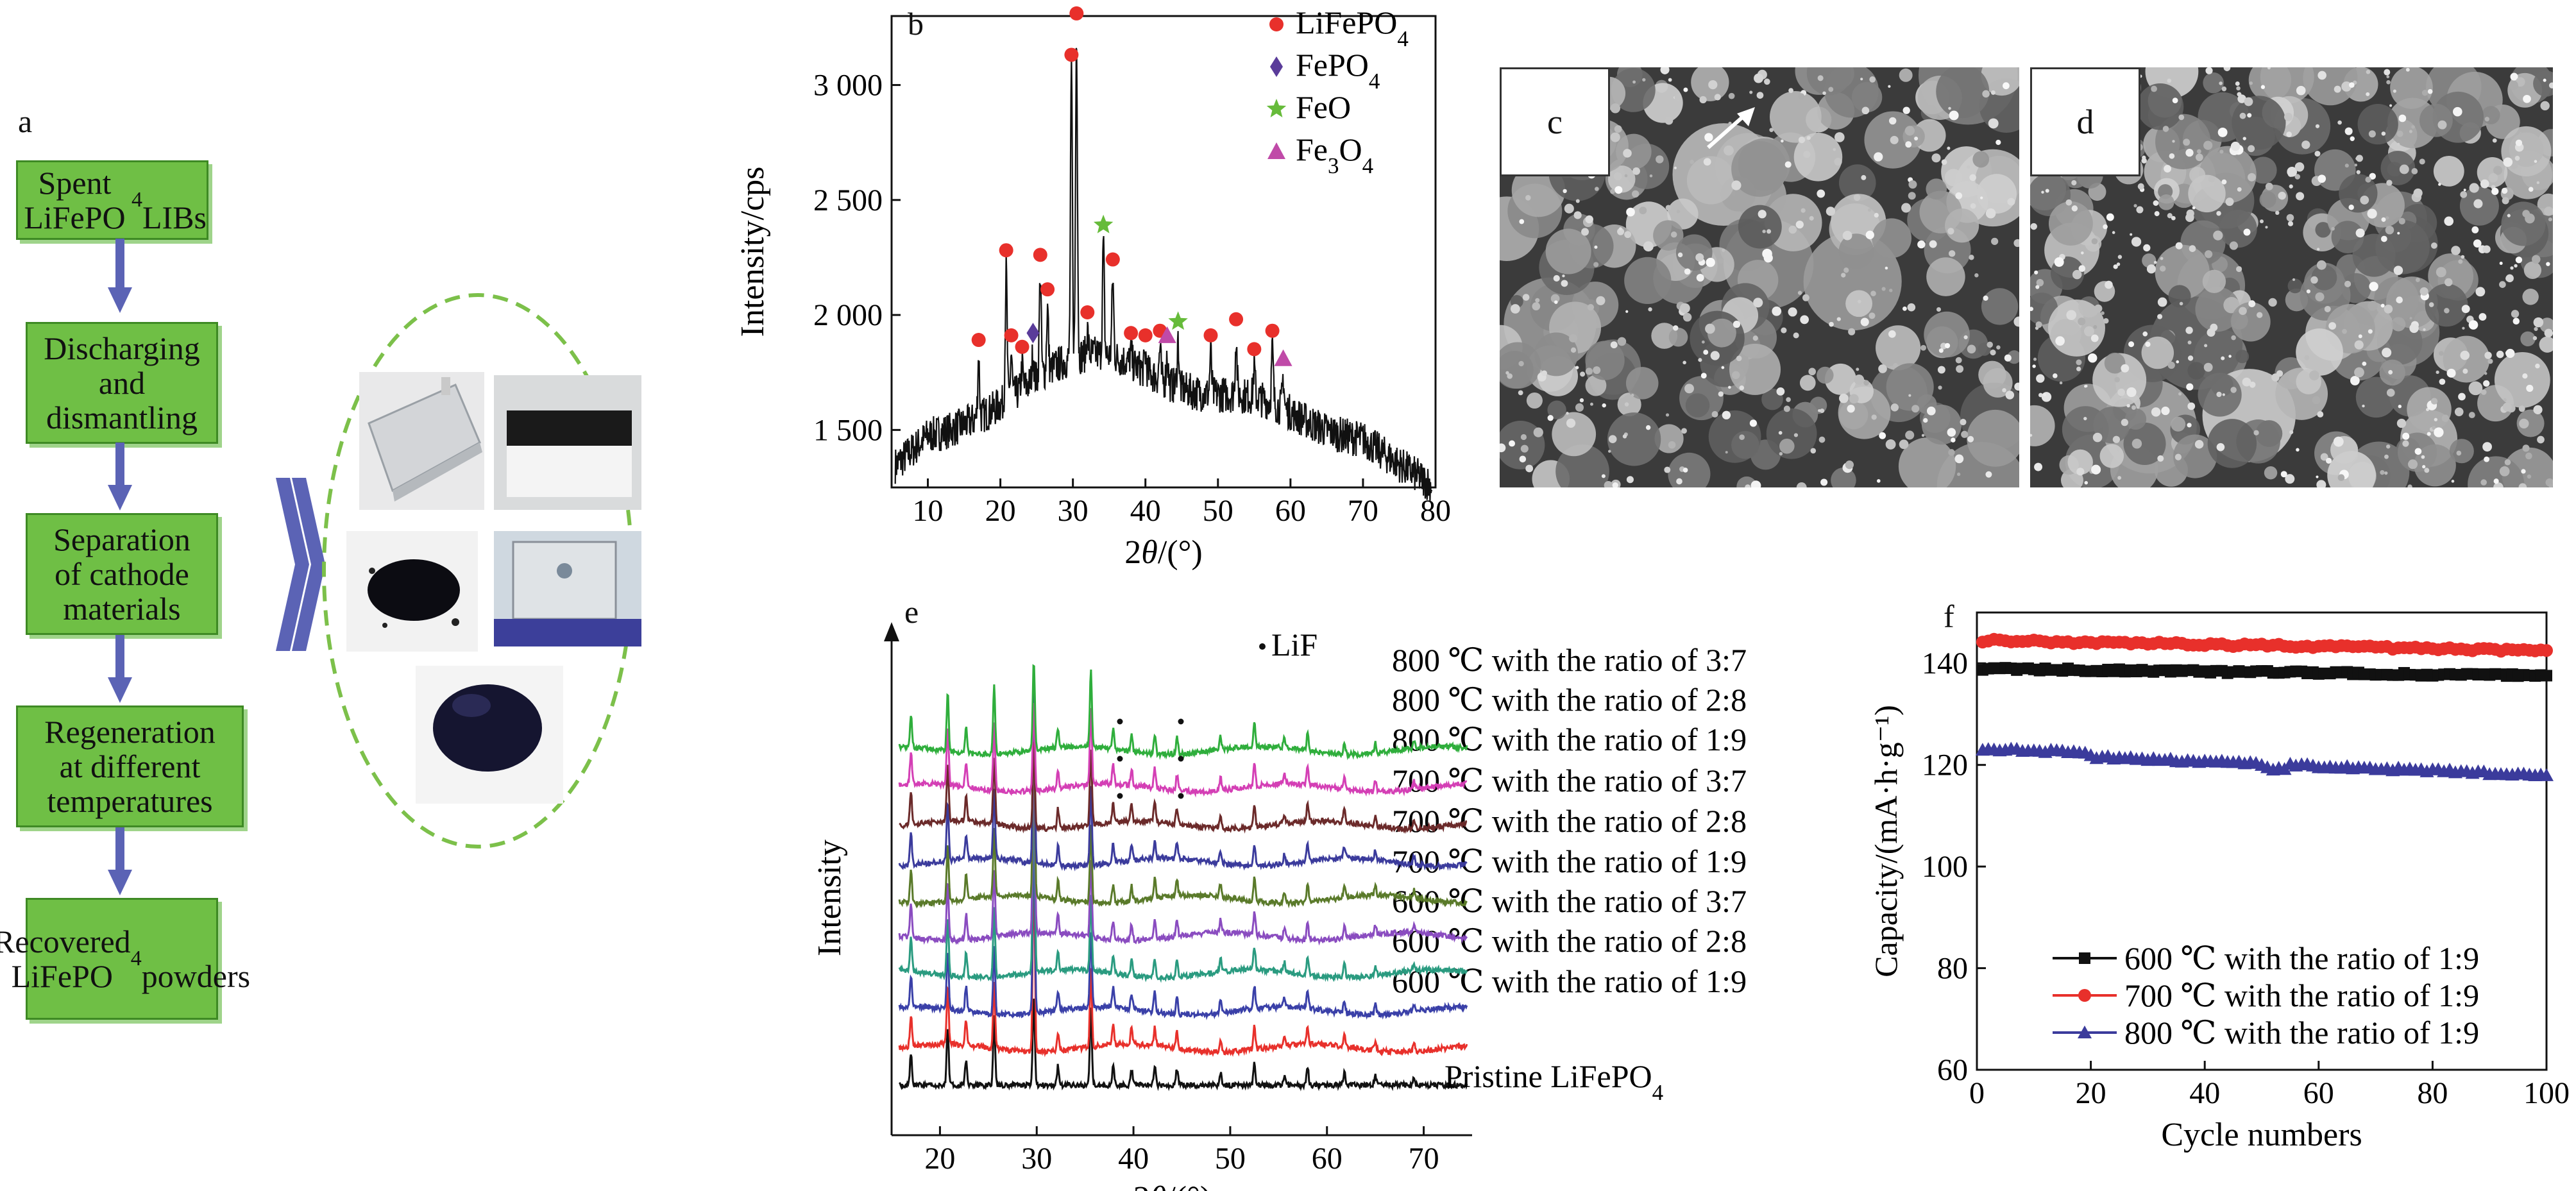 The height and width of the screenshot is (1191, 2576). I want to click on x-tick-label-e: 70, so click(1424, 1159).